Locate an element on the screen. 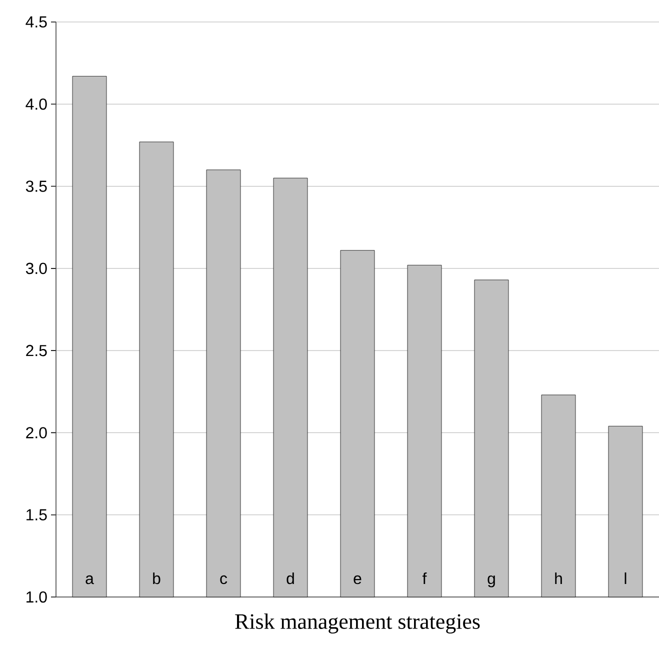  y-tick-label: 3.0 is located at coordinates (36, 268).